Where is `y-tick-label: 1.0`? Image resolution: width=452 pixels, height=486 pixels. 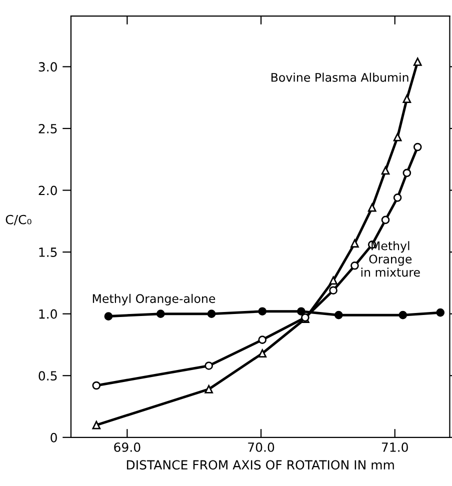 y-tick-label: 1.0 is located at coordinates (48, 314).